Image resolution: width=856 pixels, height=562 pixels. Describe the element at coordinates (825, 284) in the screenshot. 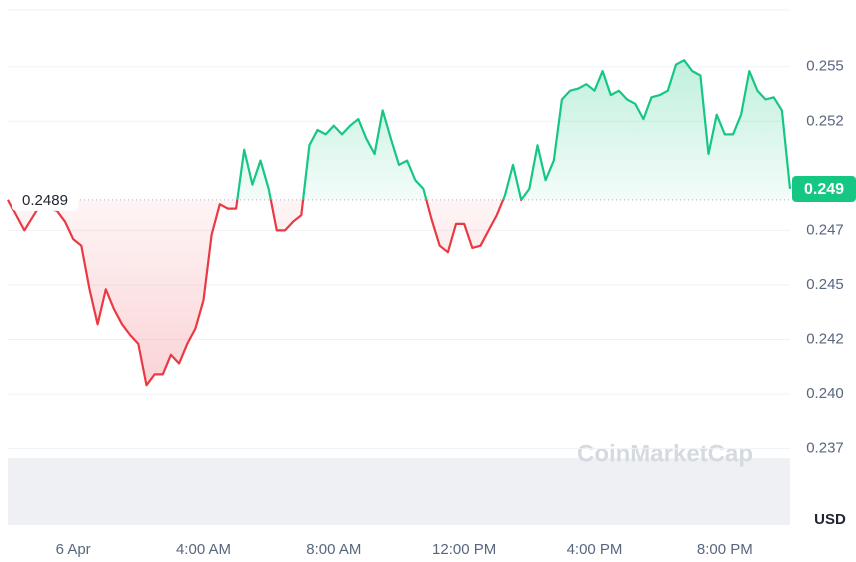

I see `y-tick-label: 0.245` at that location.